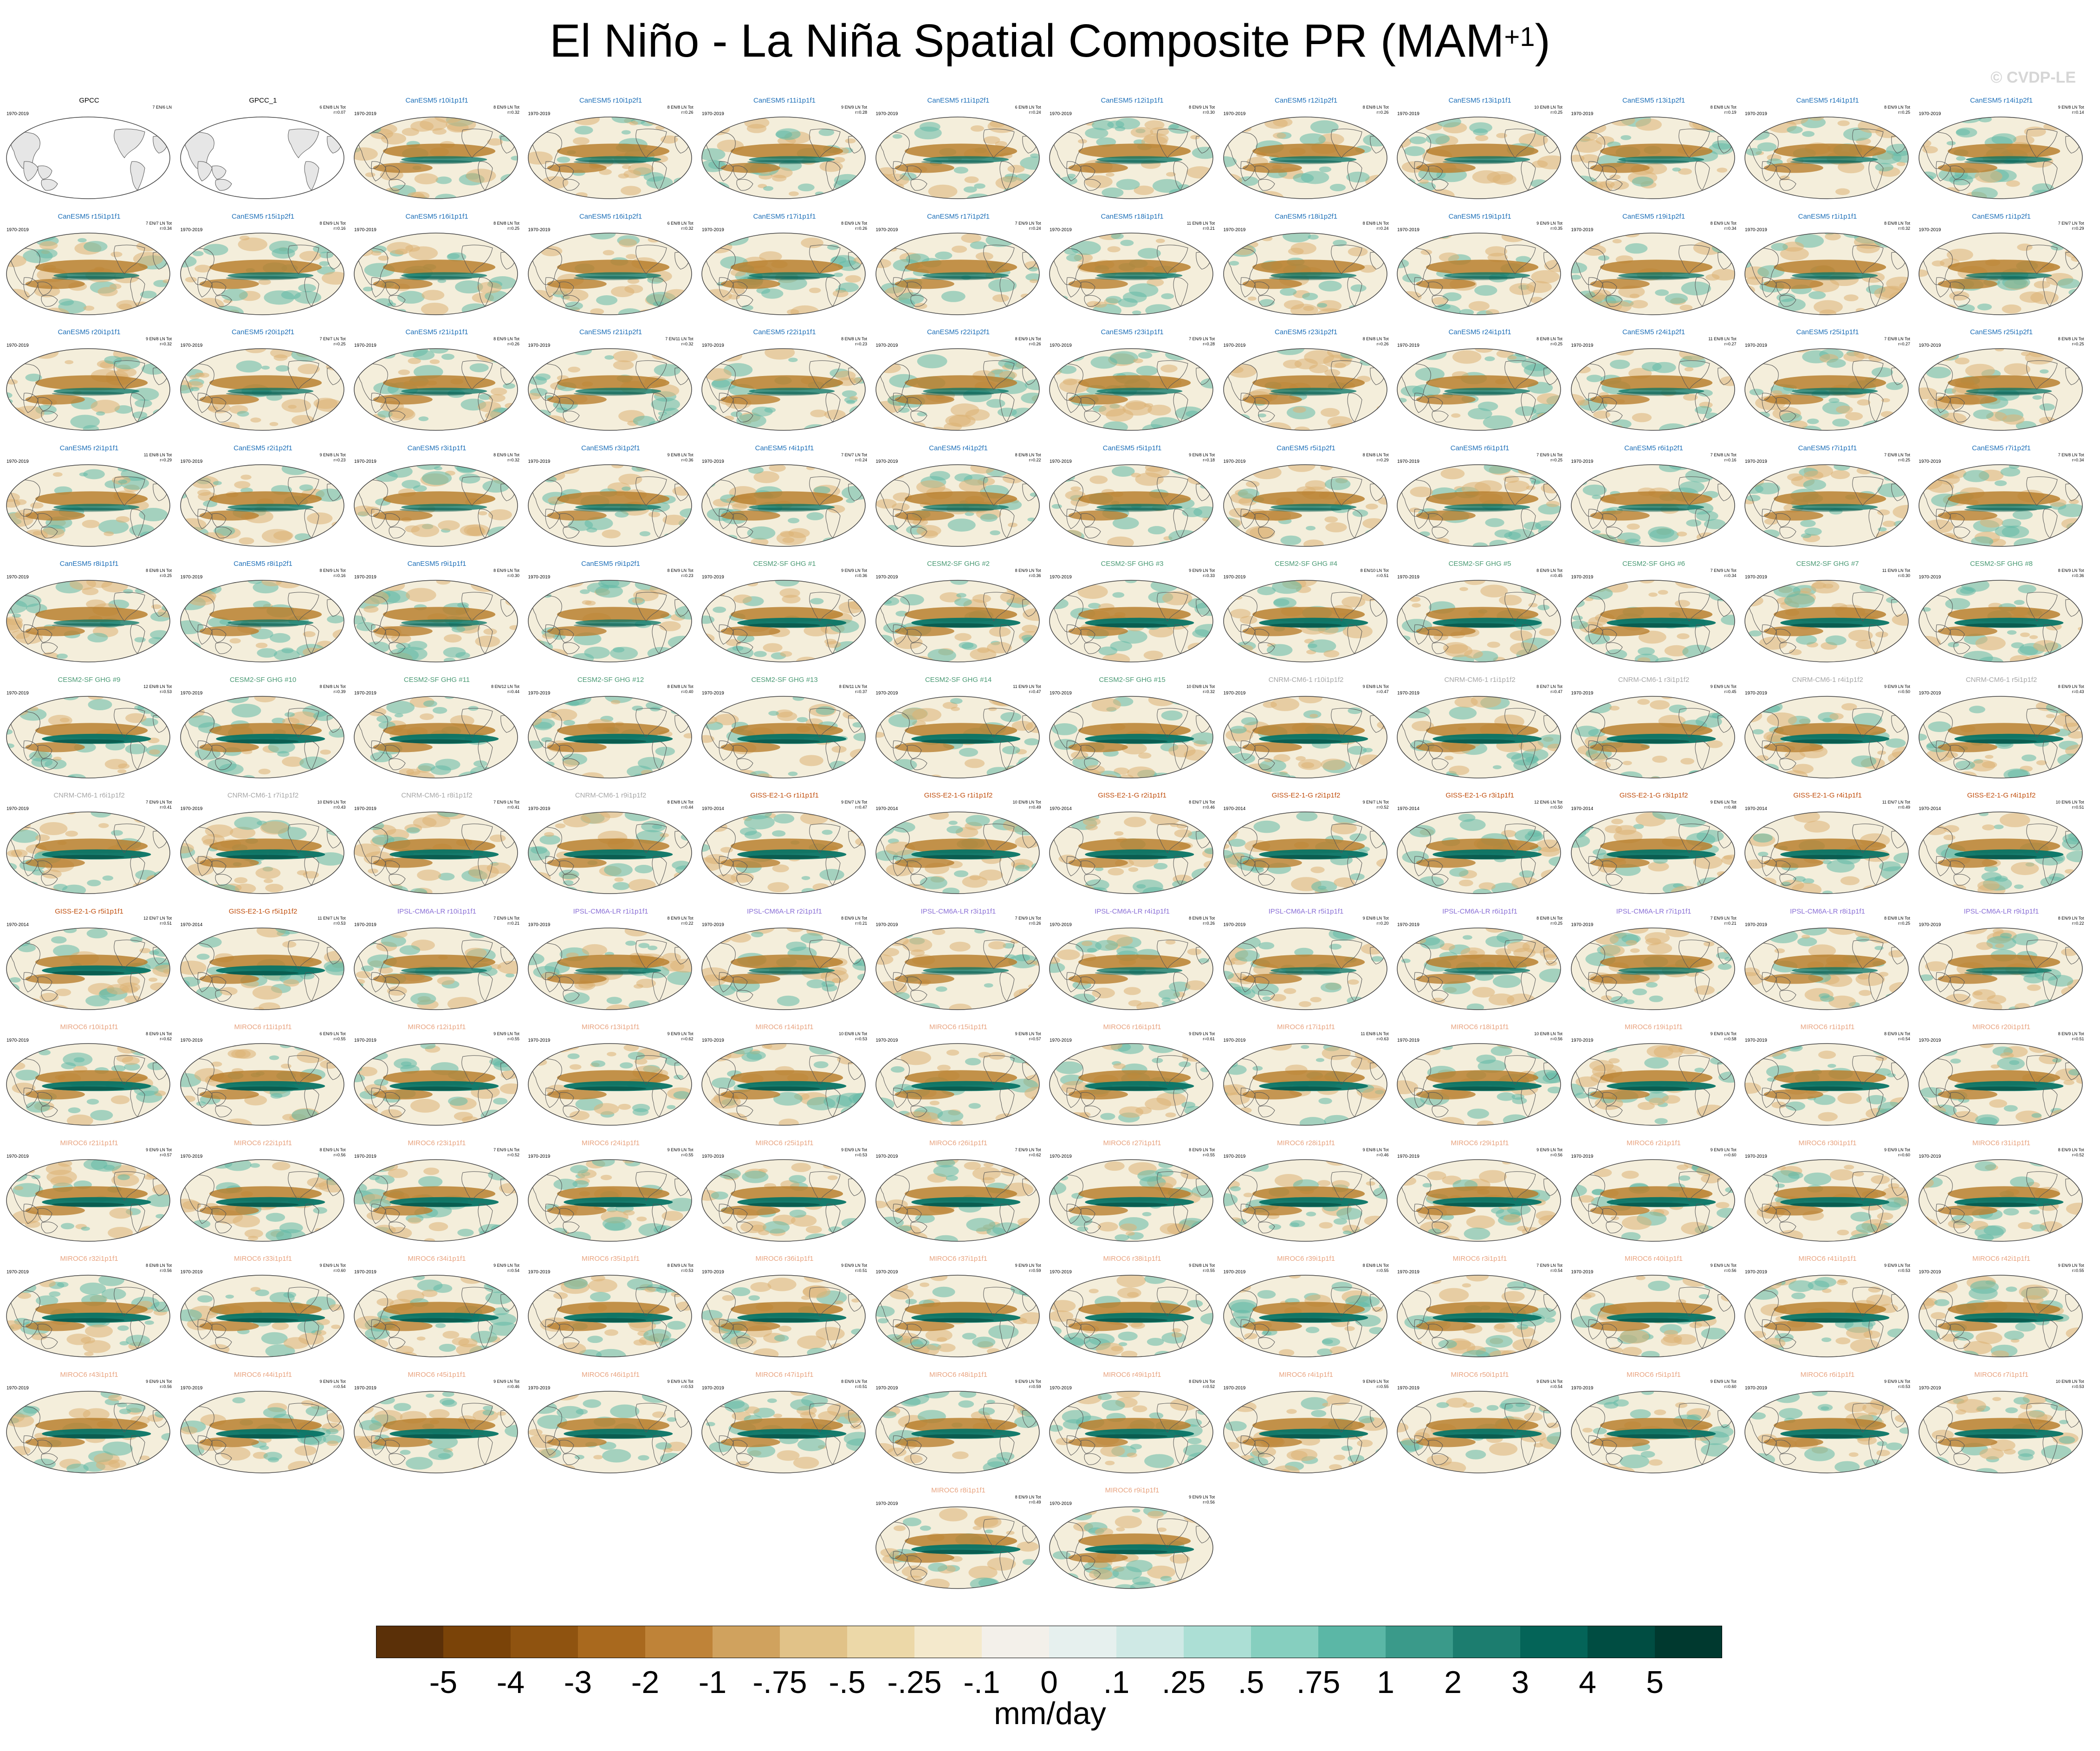  What do you see at coordinates (263, 795) in the screenshot?
I see `panel-title: CNRM-CM6-1 r7i1p1f2` at bounding box center [263, 795].